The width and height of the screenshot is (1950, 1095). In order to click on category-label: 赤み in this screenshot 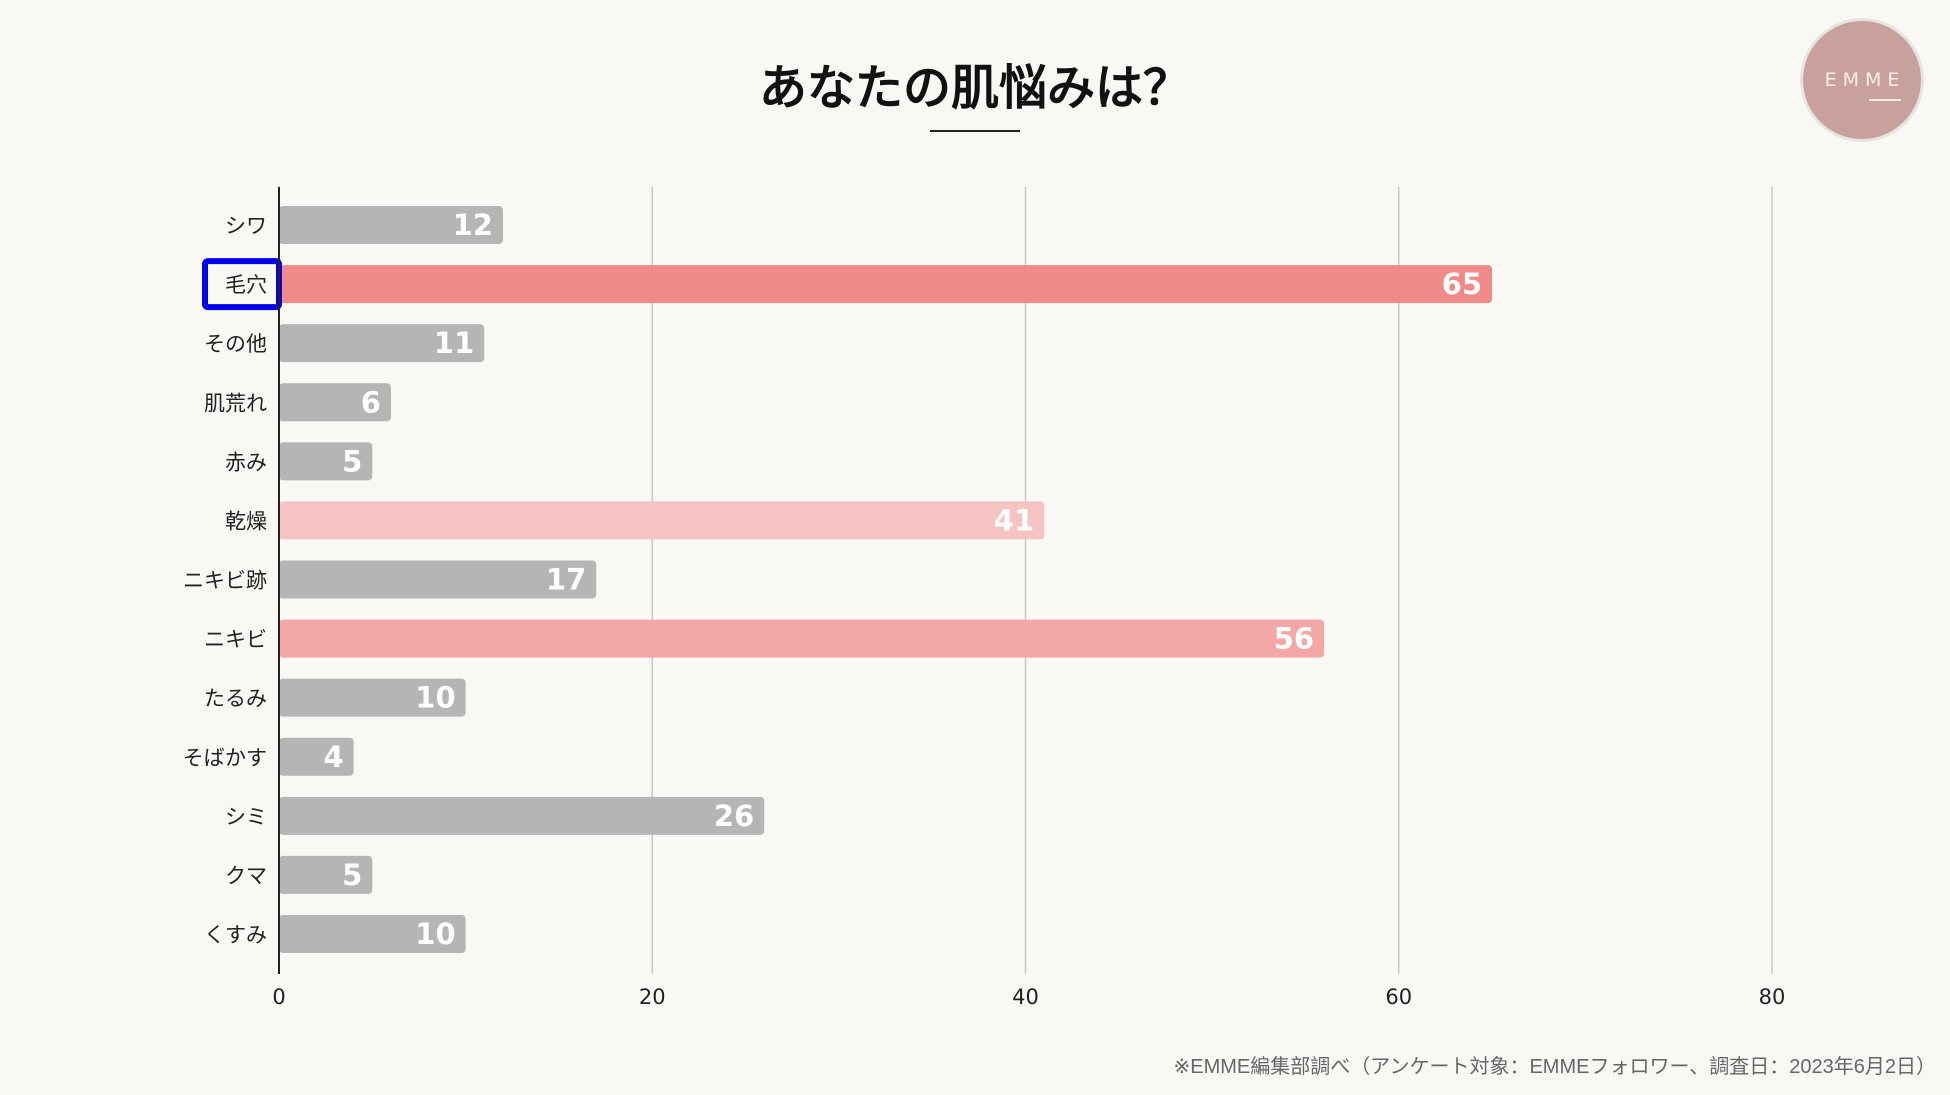, I will do `click(246, 462)`.